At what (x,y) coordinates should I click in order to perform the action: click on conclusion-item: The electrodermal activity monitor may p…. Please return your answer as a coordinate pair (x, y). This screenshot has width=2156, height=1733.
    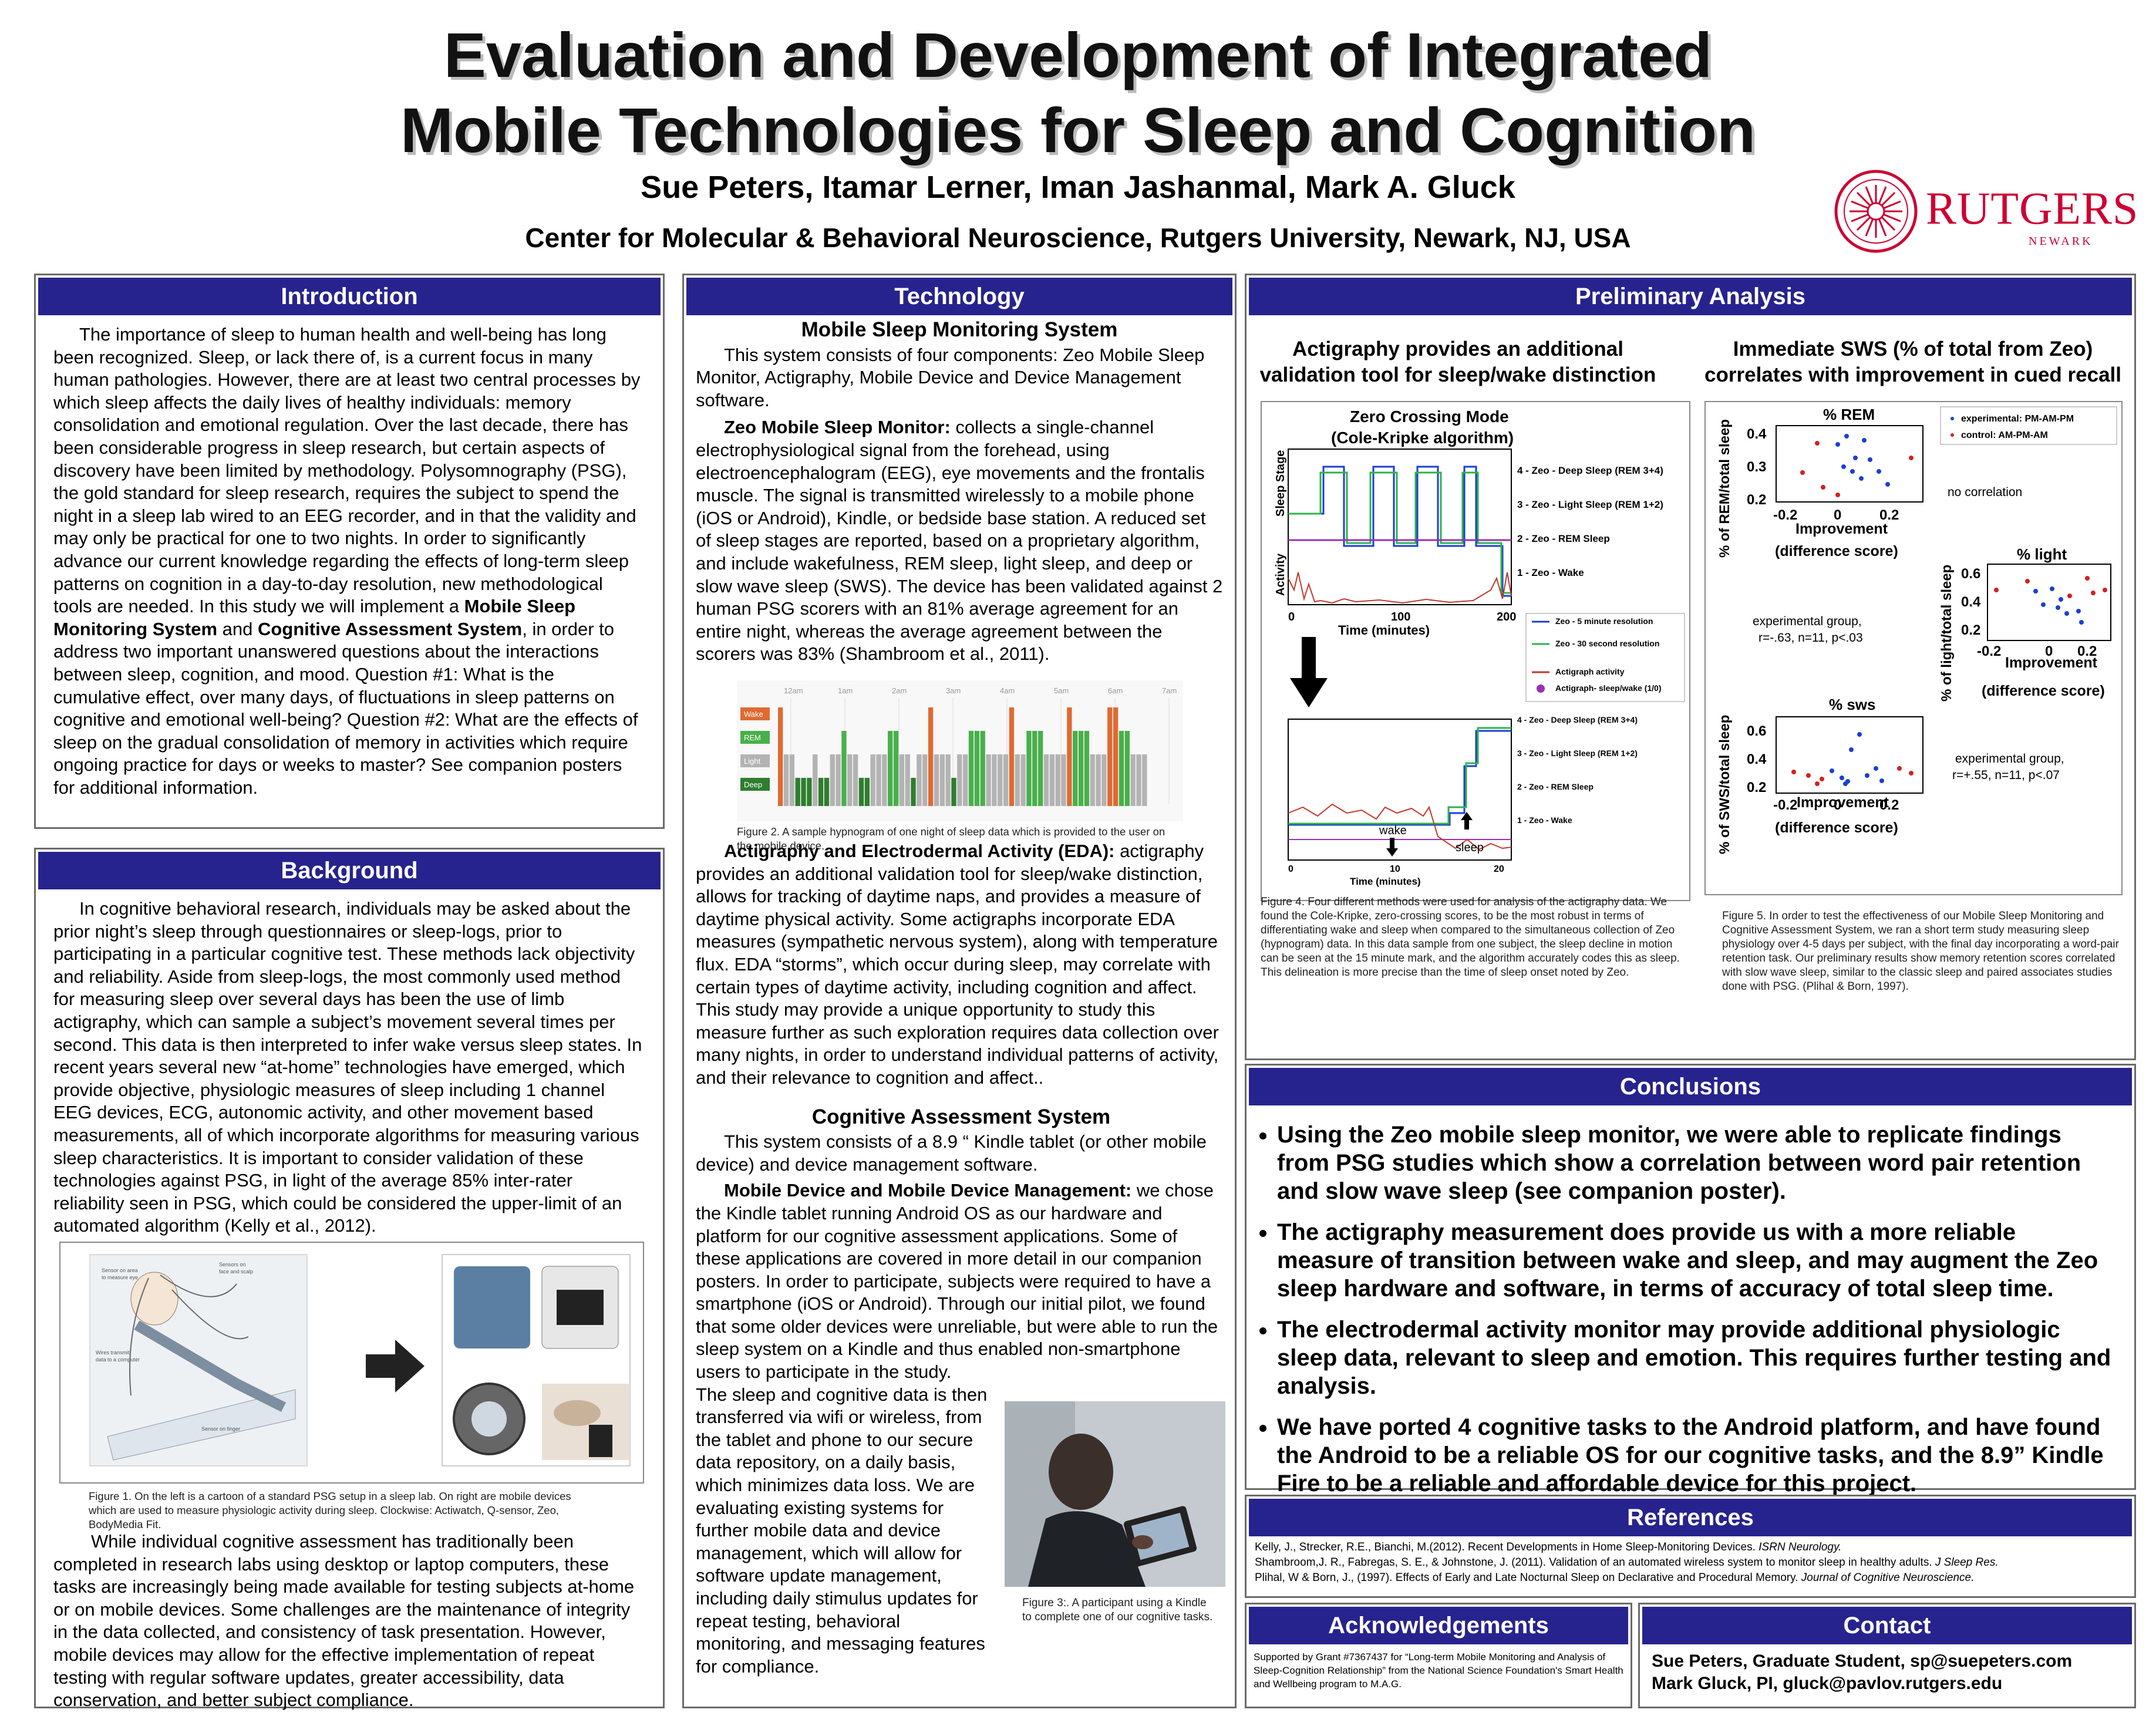
    Looking at the image, I should click on (1697, 1358).